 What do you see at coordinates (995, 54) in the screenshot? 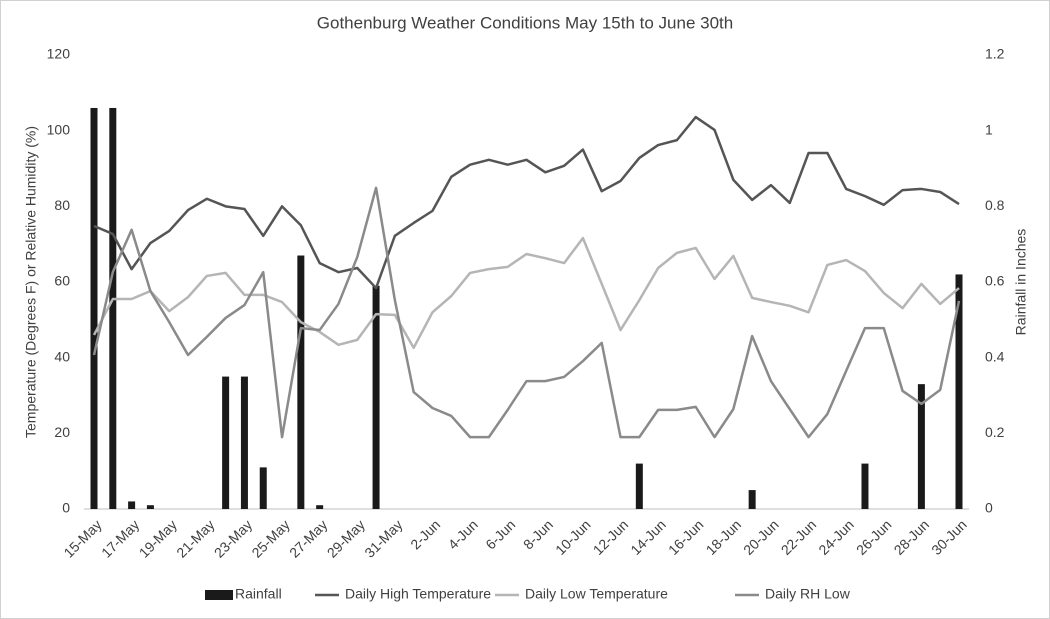
I see `y2-tick-label: 1.2` at bounding box center [995, 54].